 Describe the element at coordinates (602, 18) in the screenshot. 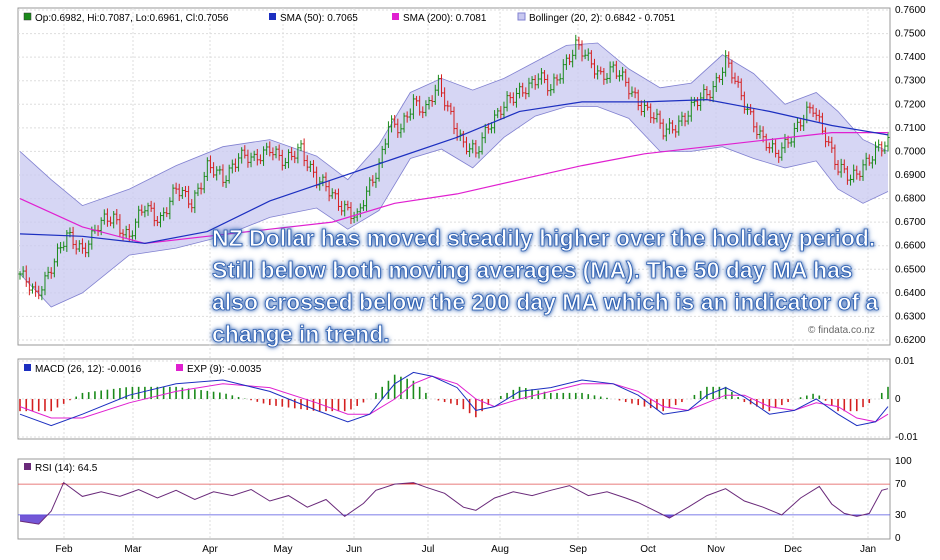

I see `legend-bollinger: Bollinger (20, 2): 0.6842 - 0.7051` at that location.